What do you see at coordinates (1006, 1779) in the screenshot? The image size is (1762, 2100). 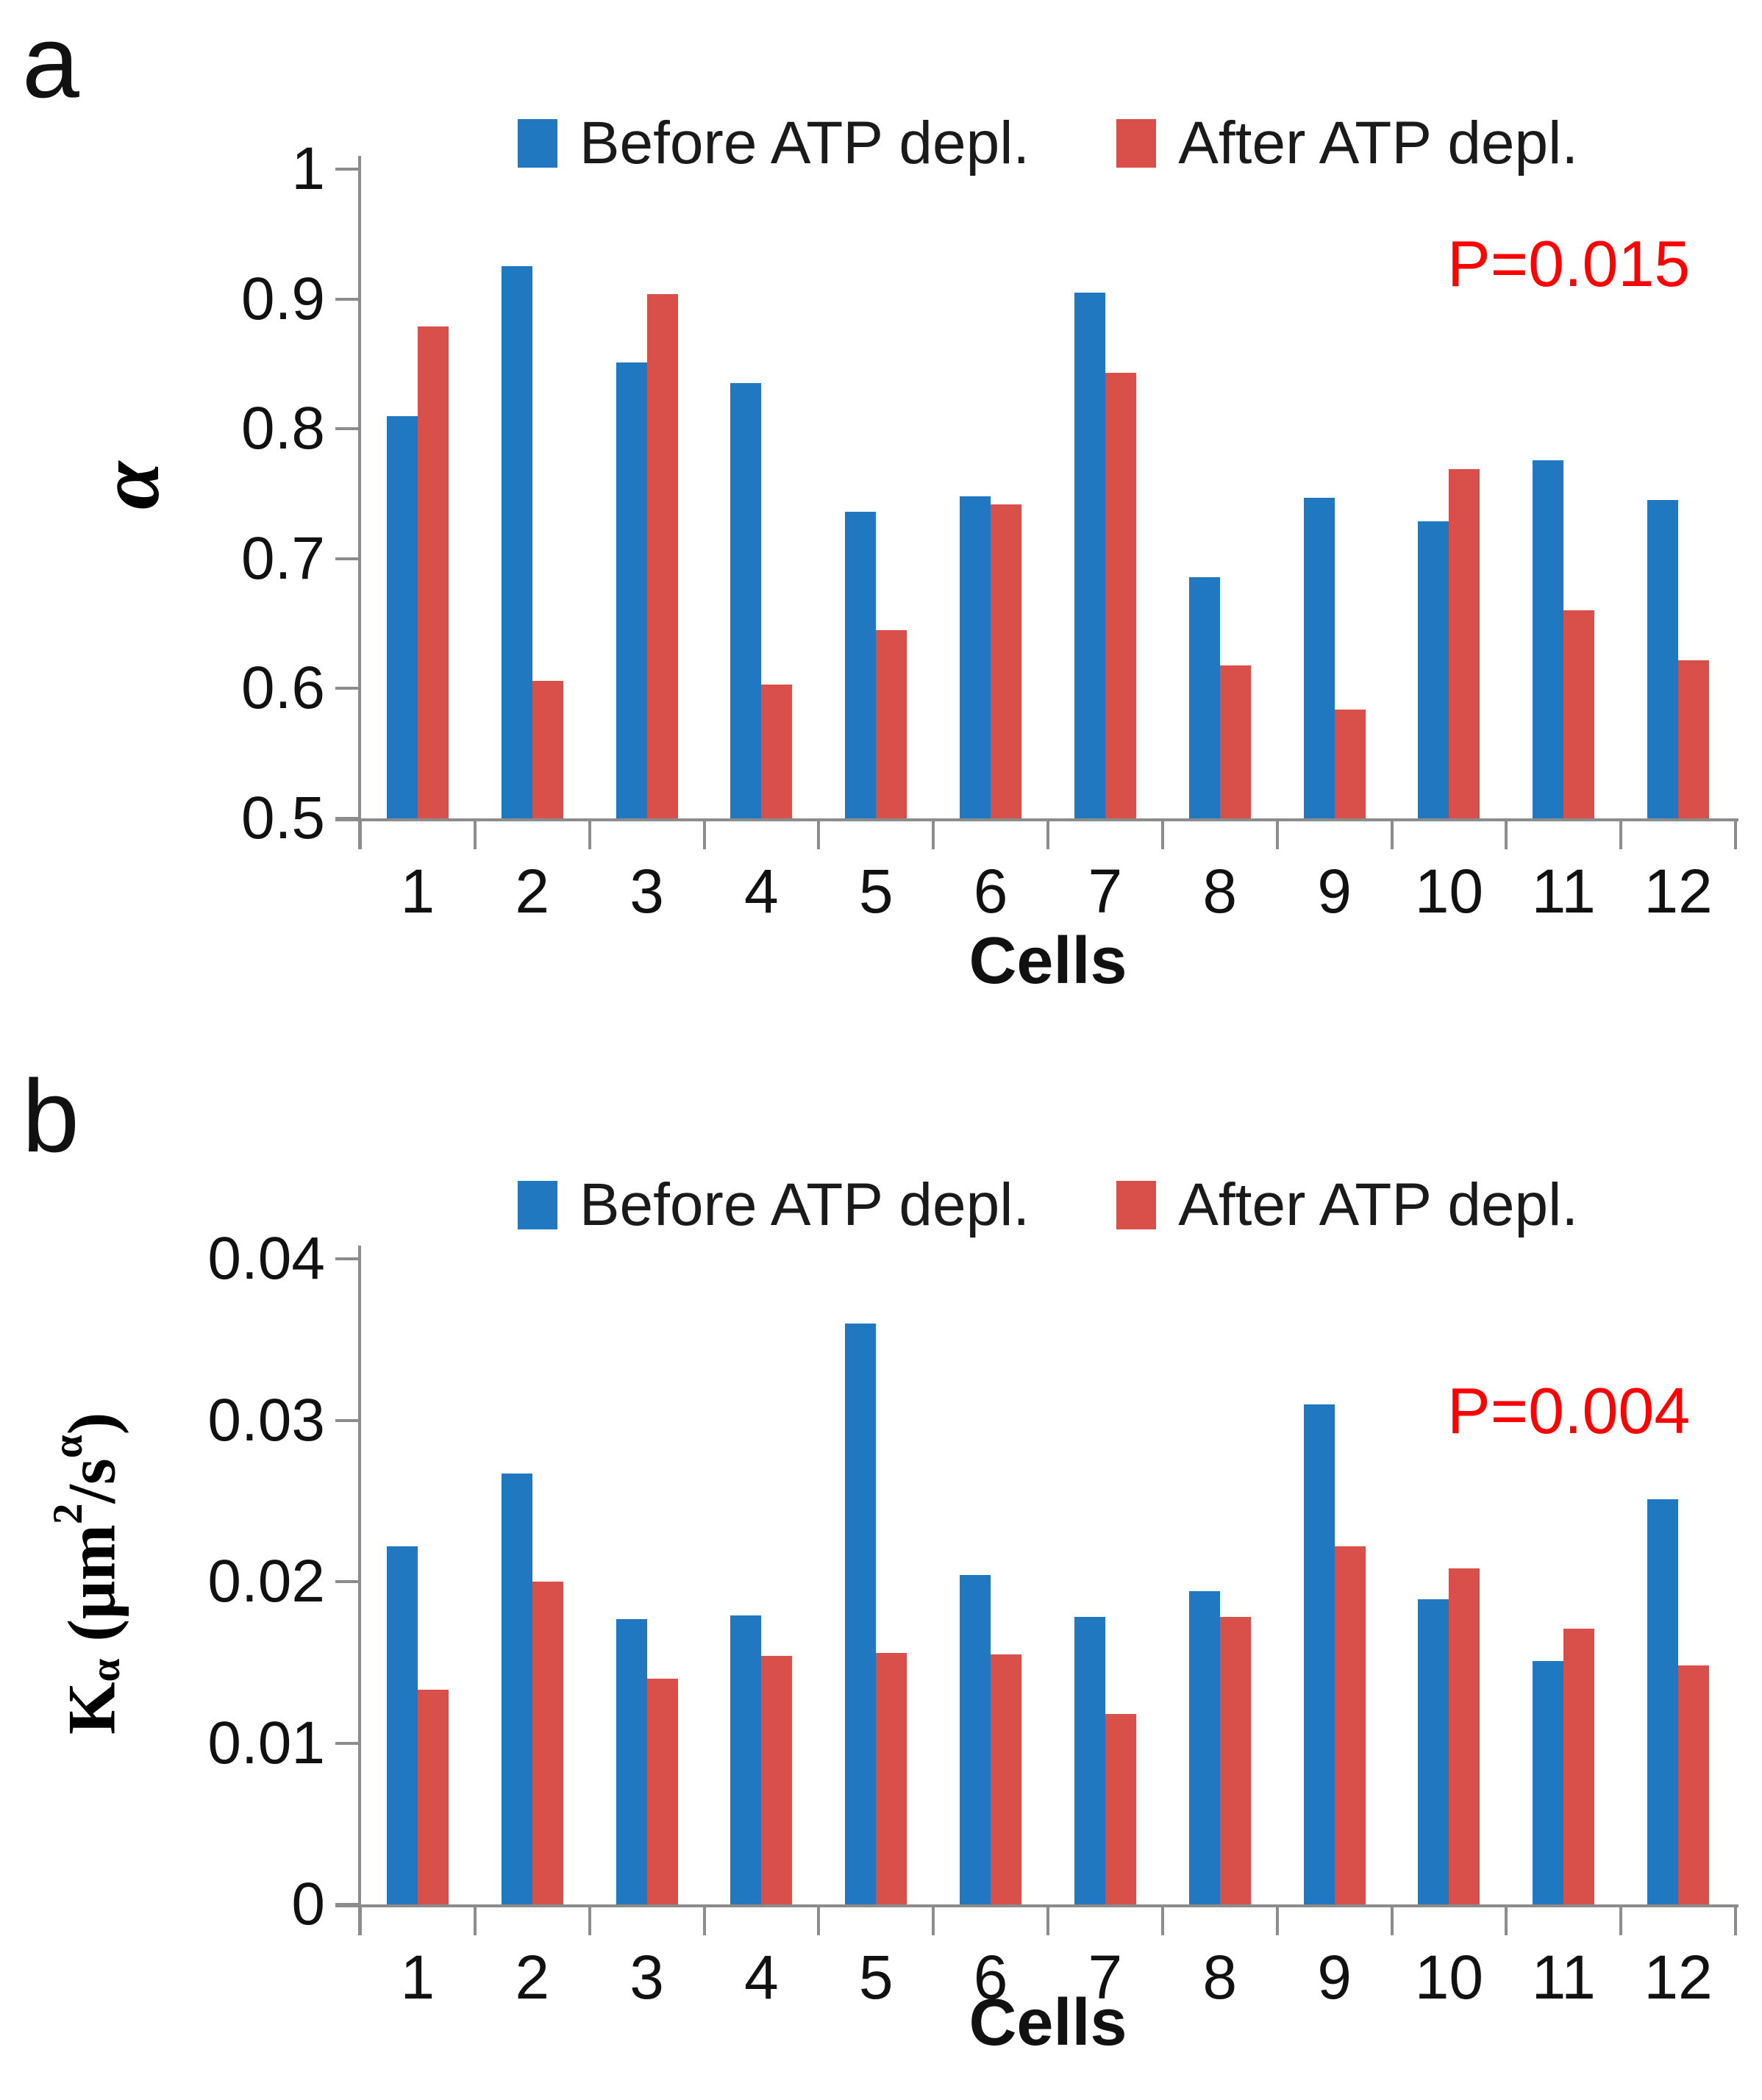 I see `bar-b-cell6-after` at bounding box center [1006, 1779].